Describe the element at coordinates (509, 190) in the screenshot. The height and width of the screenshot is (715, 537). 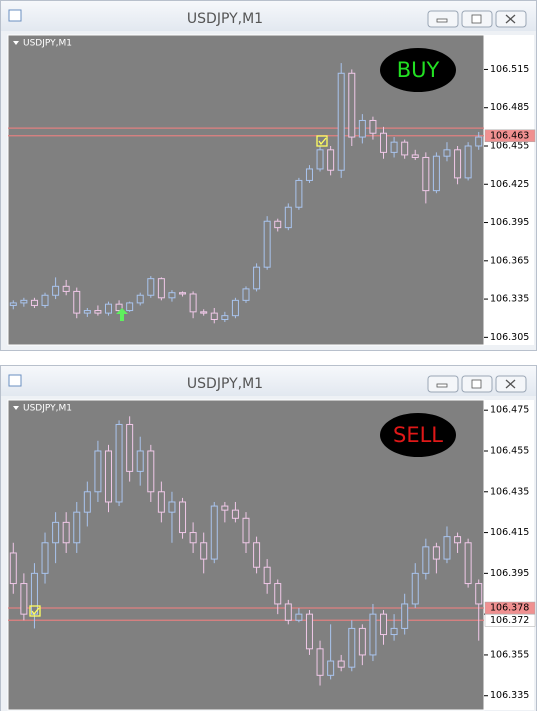
I see `axis-panel` at that location.